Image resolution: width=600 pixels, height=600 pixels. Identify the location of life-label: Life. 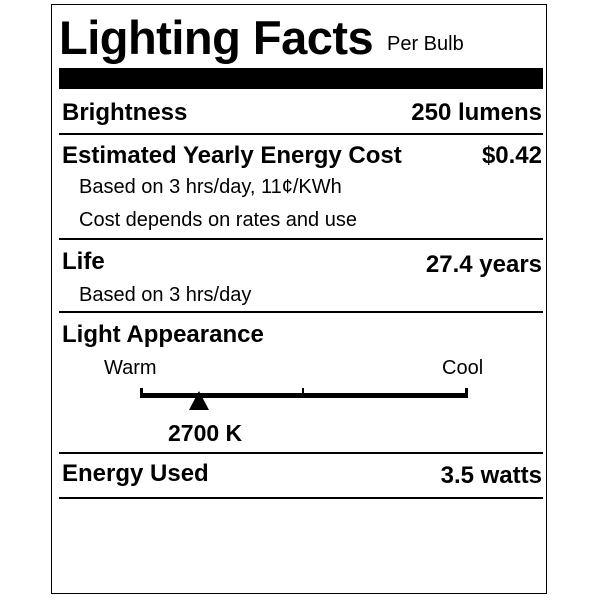
(83, 261).